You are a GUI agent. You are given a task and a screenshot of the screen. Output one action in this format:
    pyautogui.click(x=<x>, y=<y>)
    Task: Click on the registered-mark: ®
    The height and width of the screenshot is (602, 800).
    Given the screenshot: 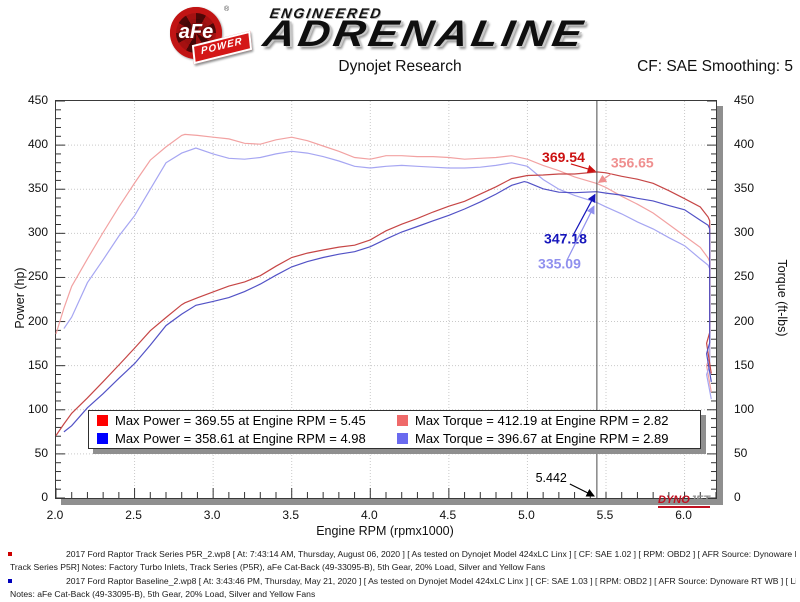 What is the action you would take?
    pyautogui.click(x=227, y=9)
    